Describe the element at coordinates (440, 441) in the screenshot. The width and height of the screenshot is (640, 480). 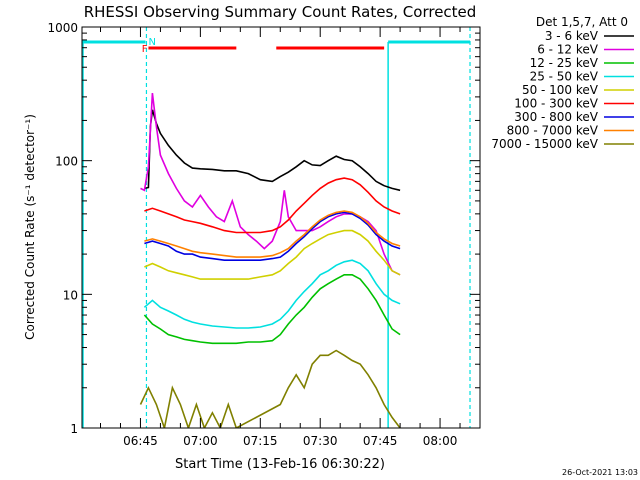
I see `x-tick-label: 08:00` at that location.